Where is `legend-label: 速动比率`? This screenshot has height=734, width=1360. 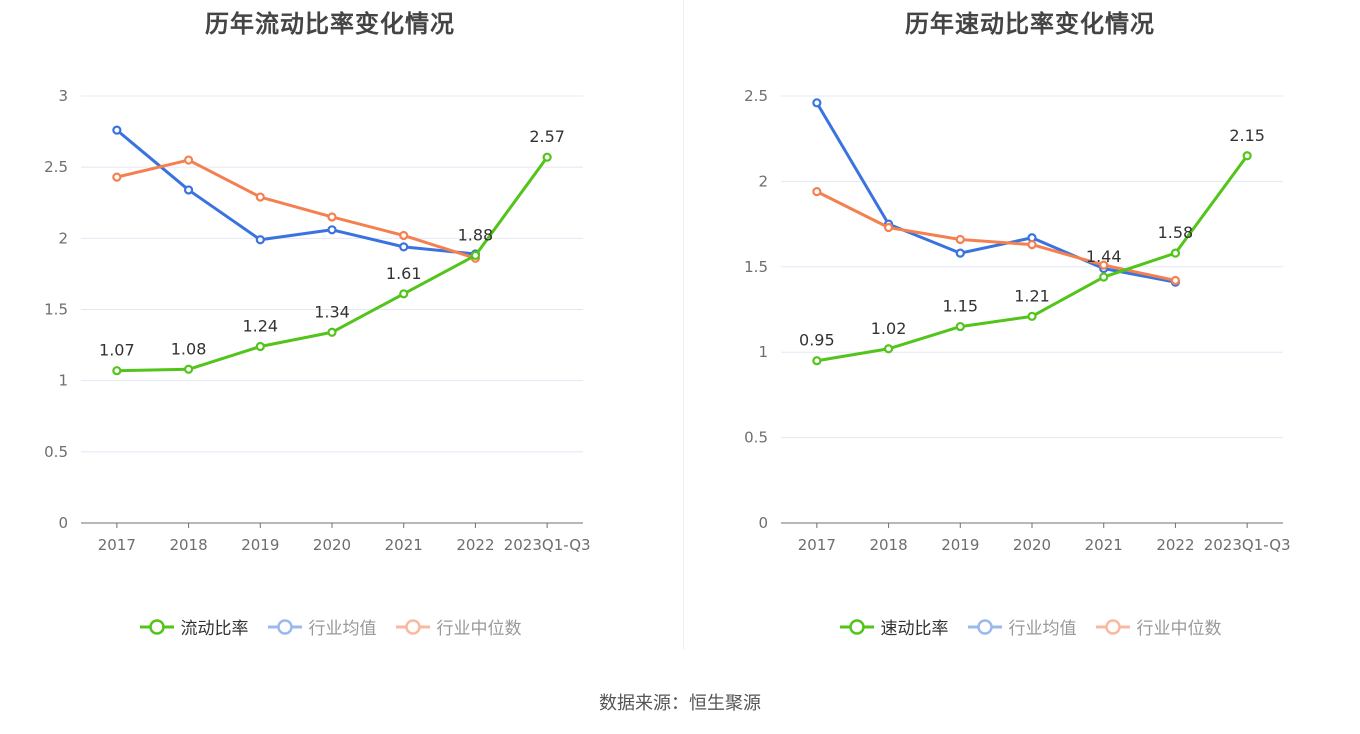 legend-label: 速动比率 is located at coordinates (914, 629).